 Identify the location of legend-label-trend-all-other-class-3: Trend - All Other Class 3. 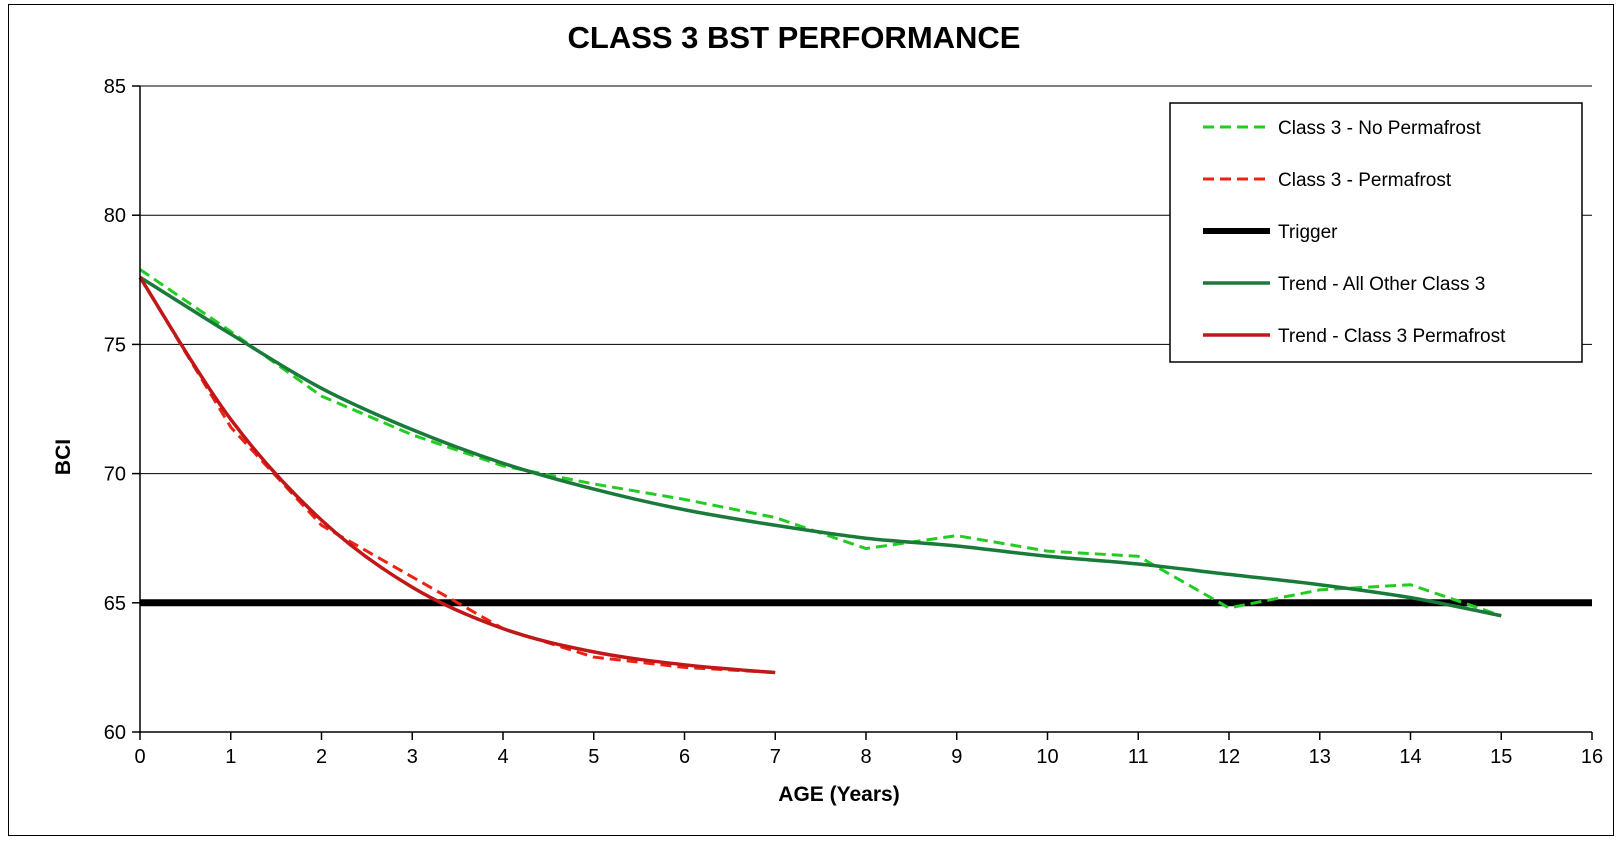
(1381, 284).